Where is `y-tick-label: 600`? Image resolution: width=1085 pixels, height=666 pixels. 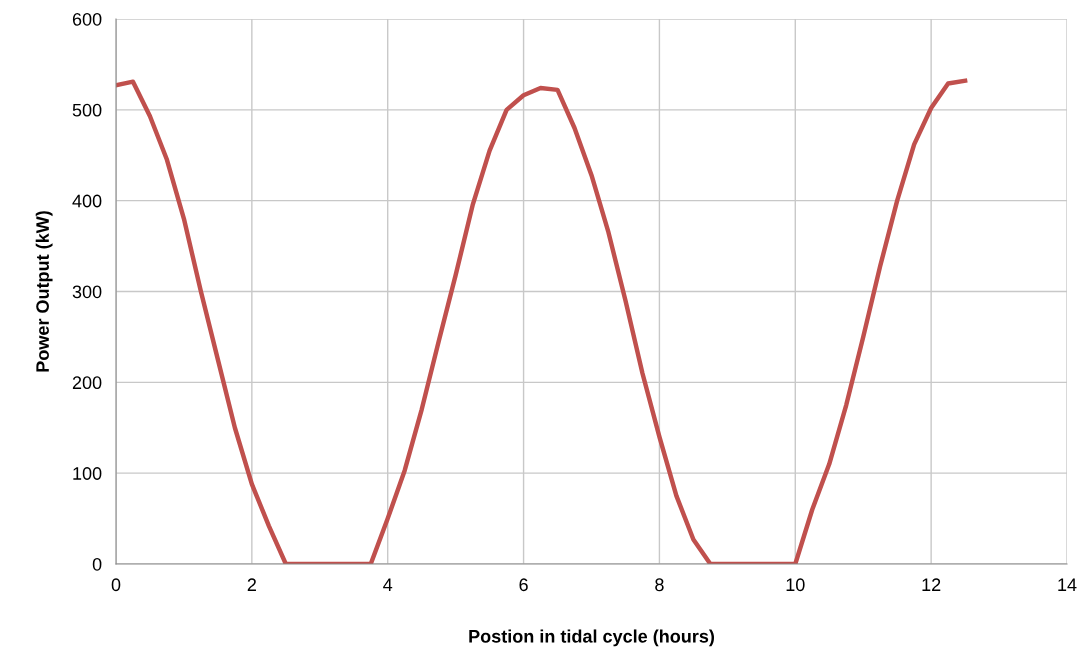 y-tick-label: 600 is located at coordinates (87, 19).